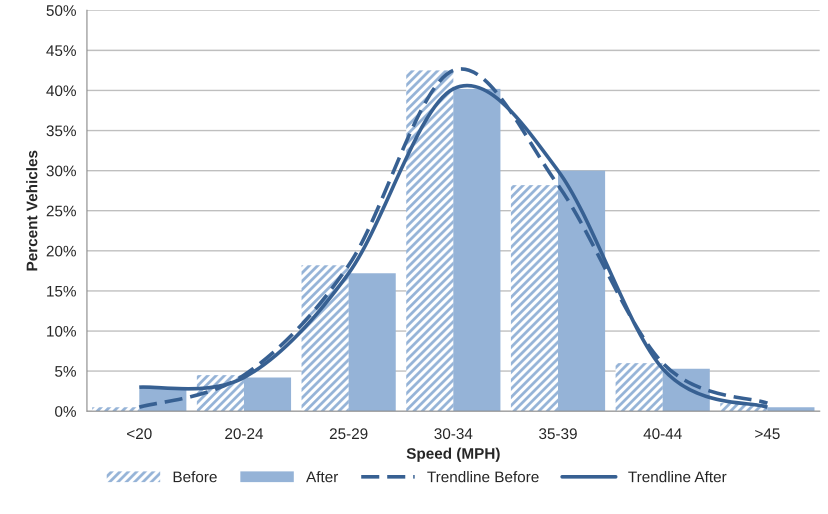  What do you see at coordinates (195, 476) in the screenshot?
I see `legend-label: Before` at bounding box center [195, 476].